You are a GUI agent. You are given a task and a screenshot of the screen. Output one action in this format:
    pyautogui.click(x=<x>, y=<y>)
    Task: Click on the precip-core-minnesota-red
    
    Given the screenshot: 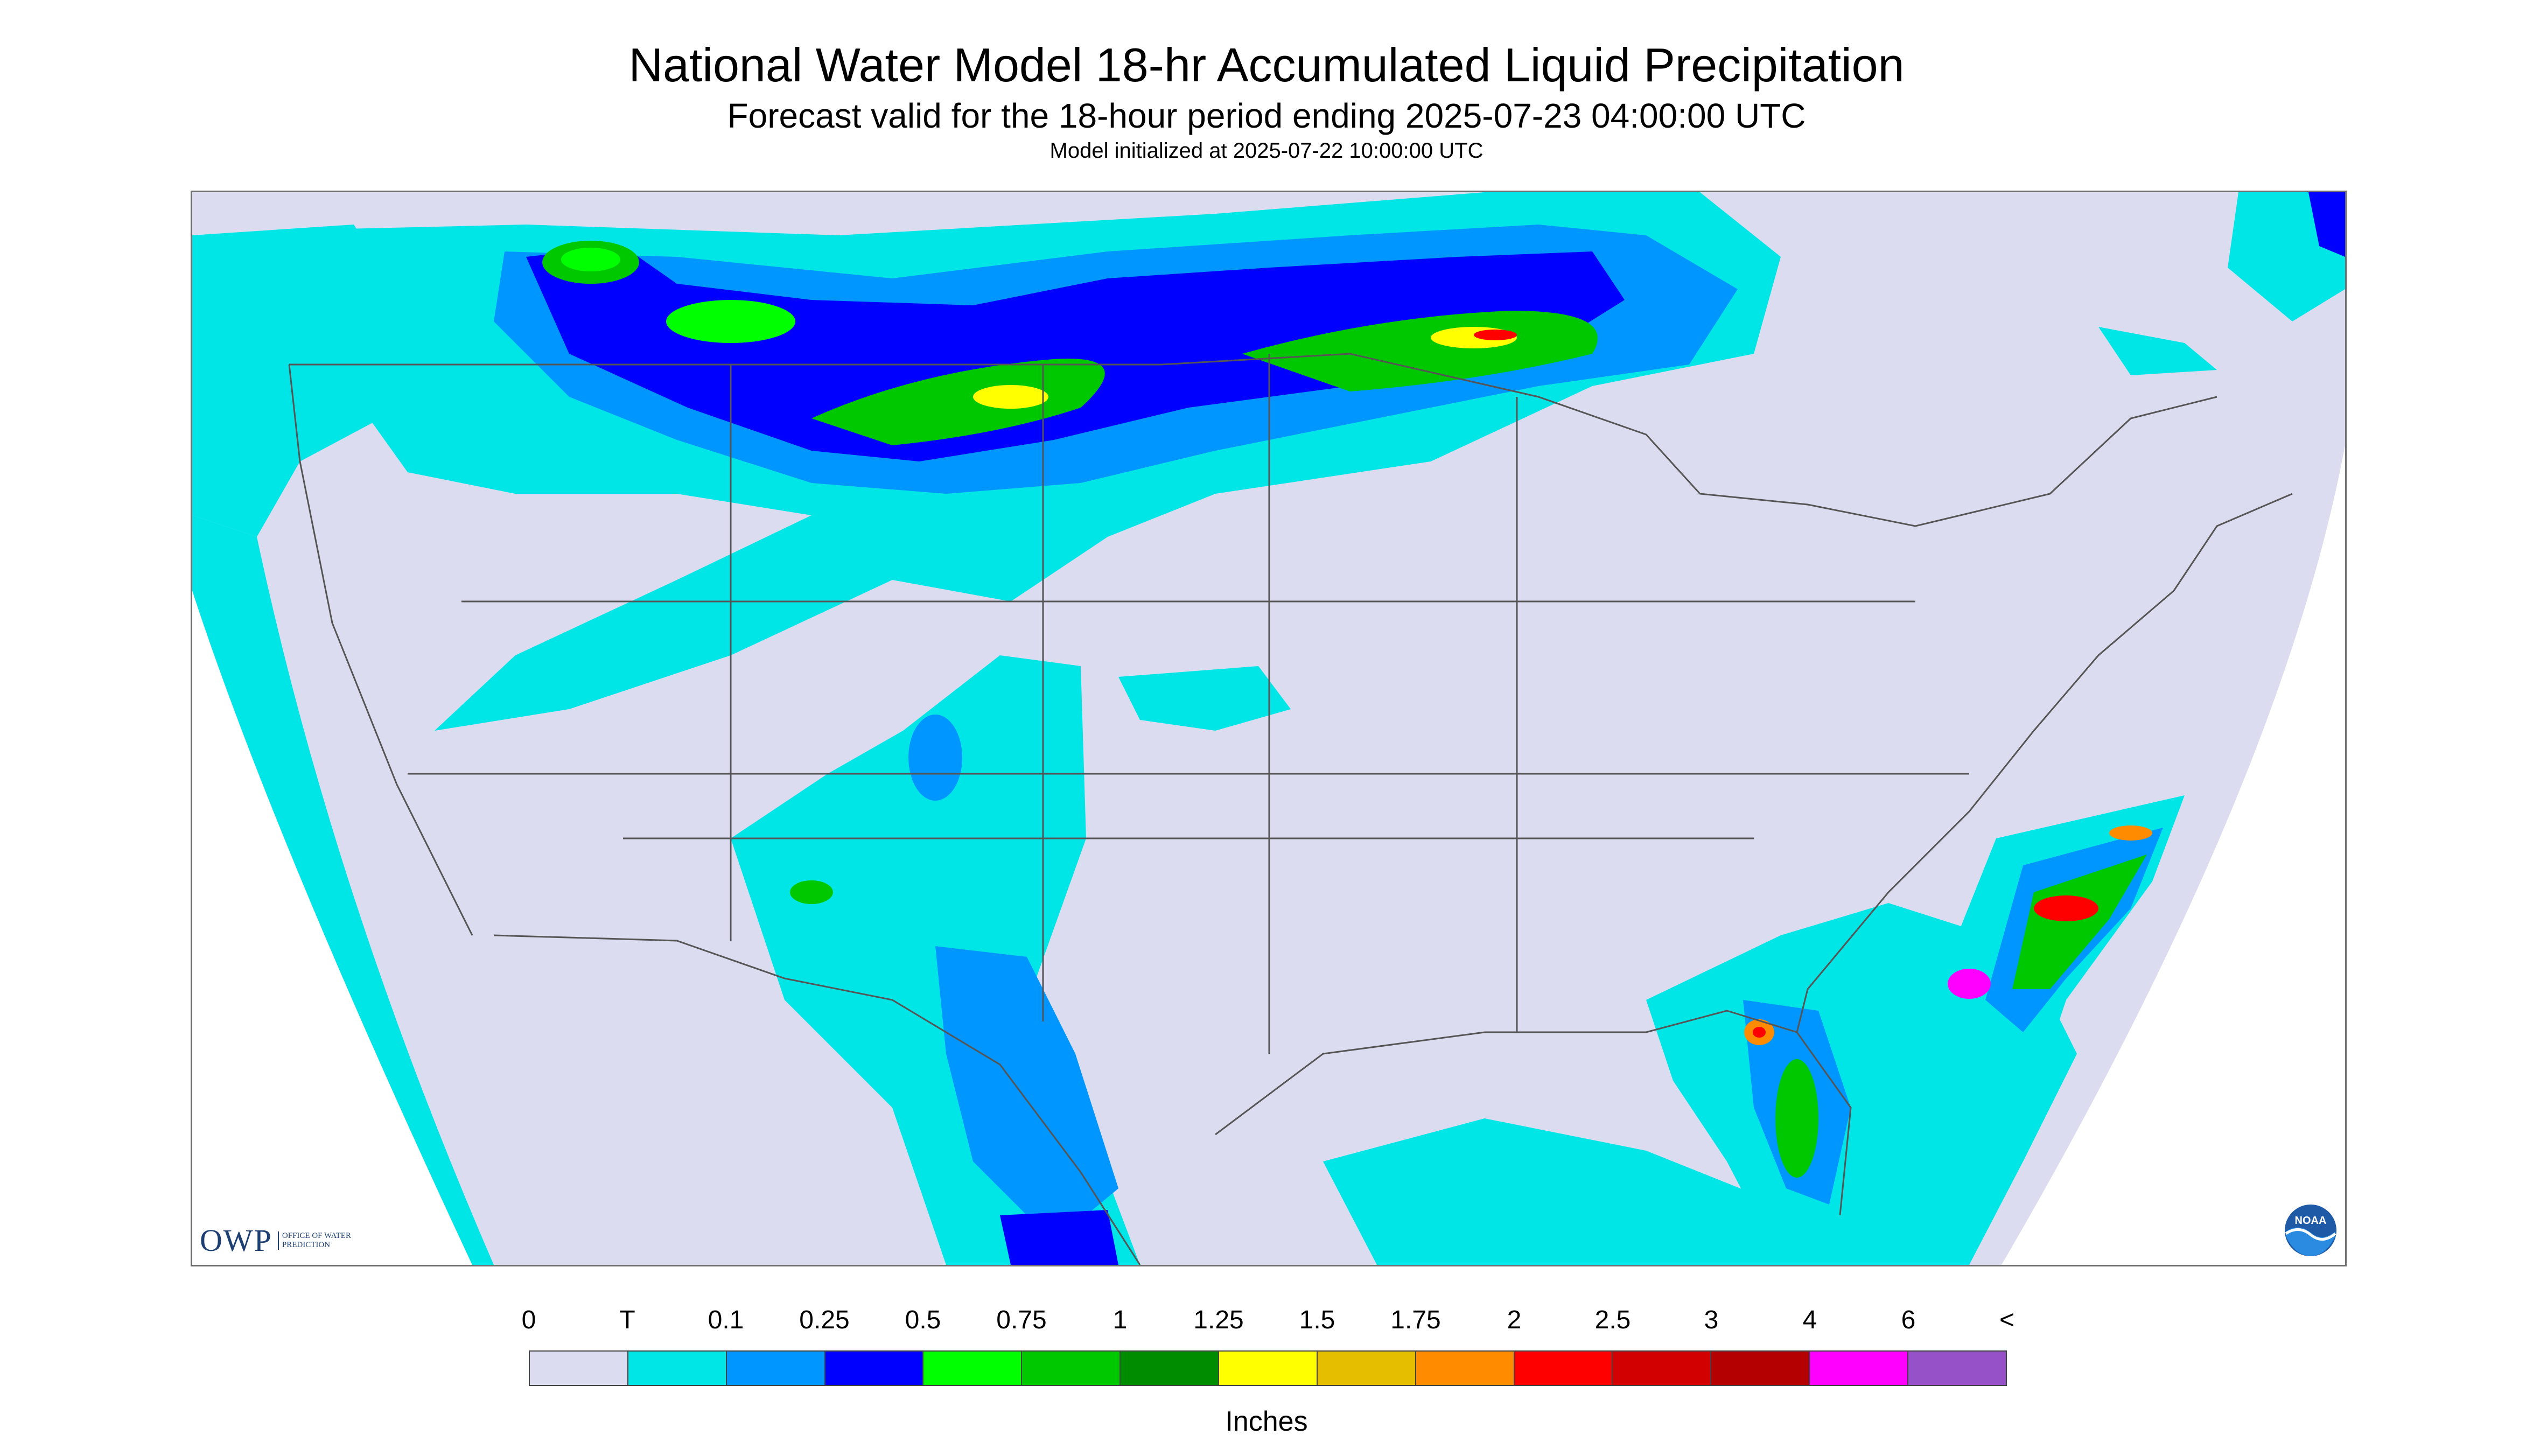 What is the action you would take?
    pyautogui.click(x=1495, y=335)
    